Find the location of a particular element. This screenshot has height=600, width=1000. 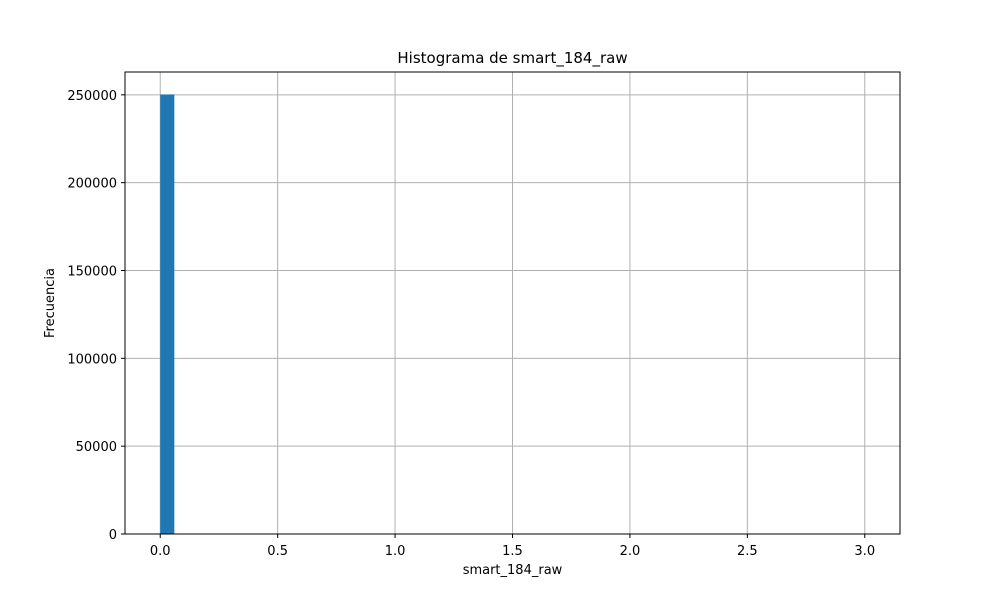

x-axis-label: smart_184_raw is located at coordinates (513, 570).